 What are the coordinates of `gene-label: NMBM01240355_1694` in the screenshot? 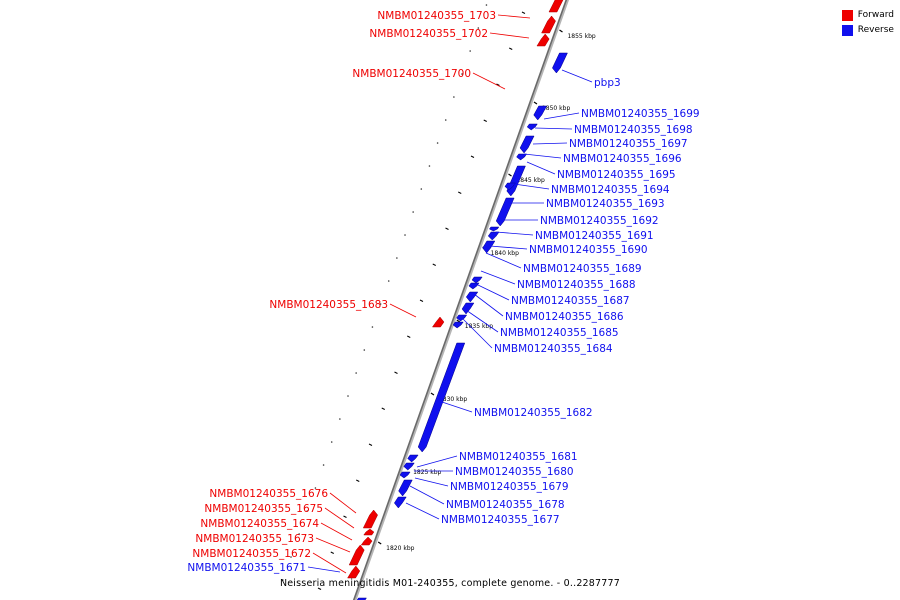 It's located at (610, 190).